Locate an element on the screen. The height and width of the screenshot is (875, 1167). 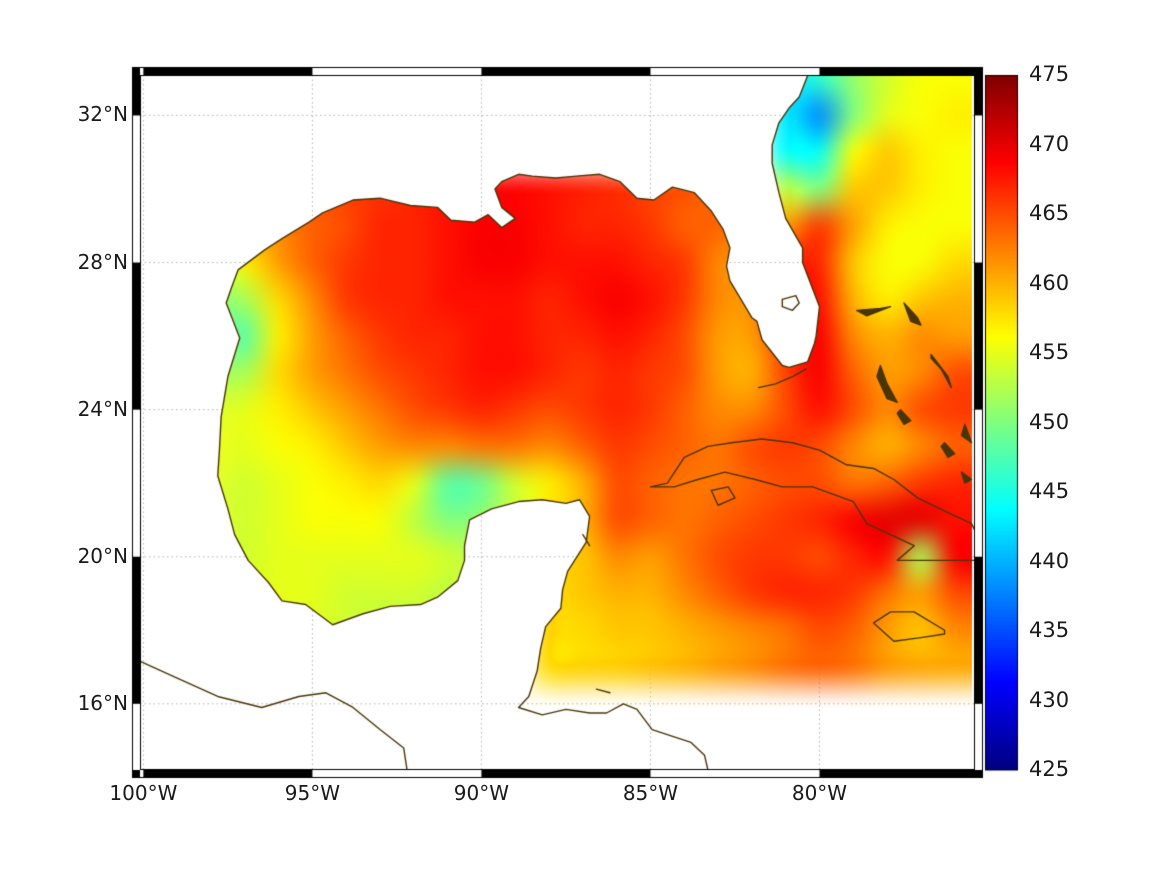
colorbar-tick-label: 435 is located at coordinates (1049, 630).